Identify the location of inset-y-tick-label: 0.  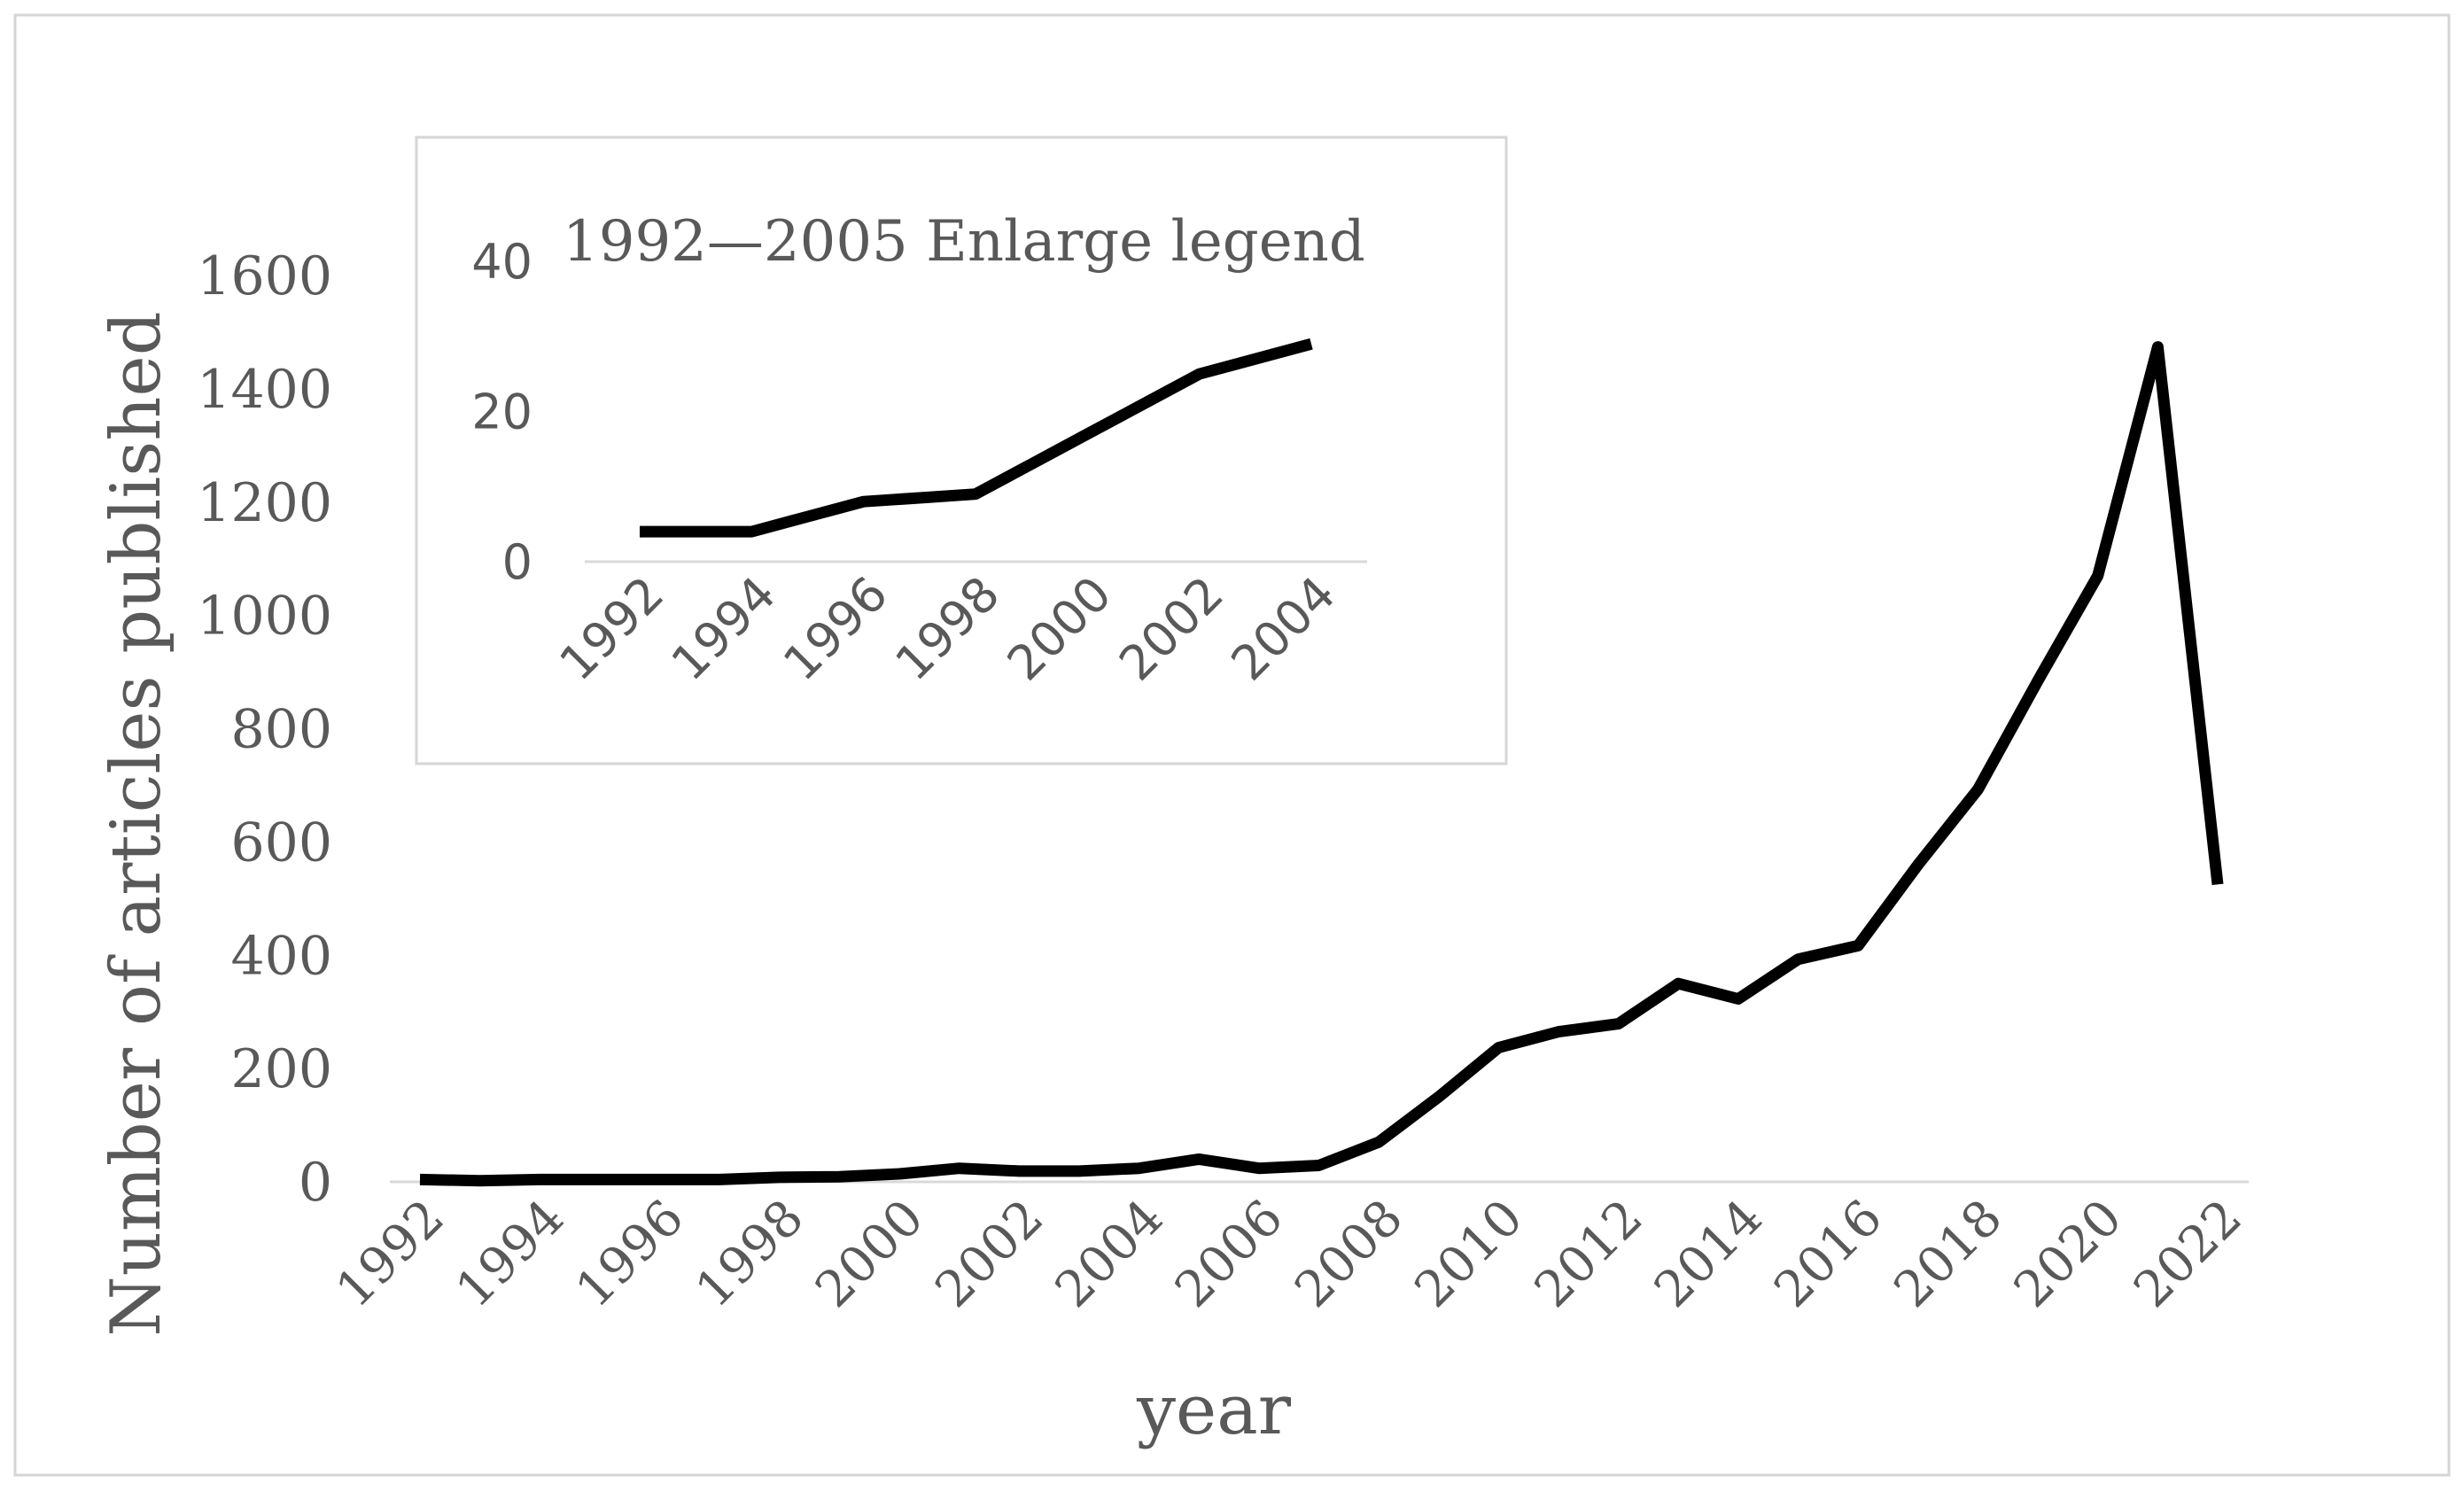
(517, 562).